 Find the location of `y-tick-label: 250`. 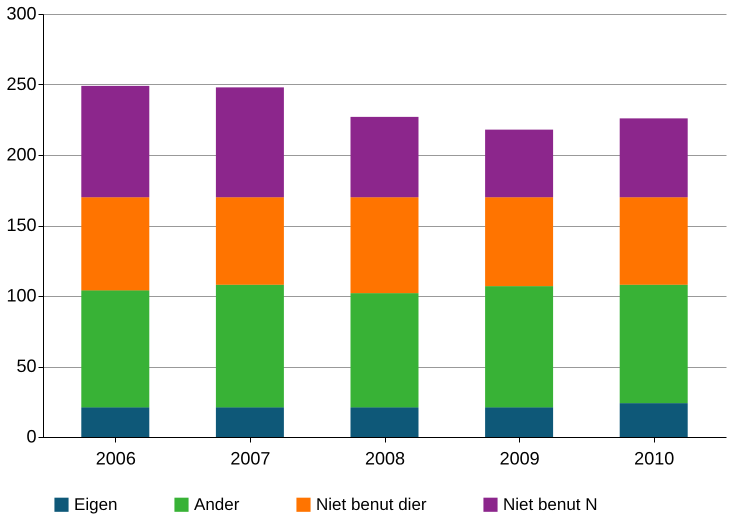

y-tick-label: 250 is located at coordinates (21, 84).